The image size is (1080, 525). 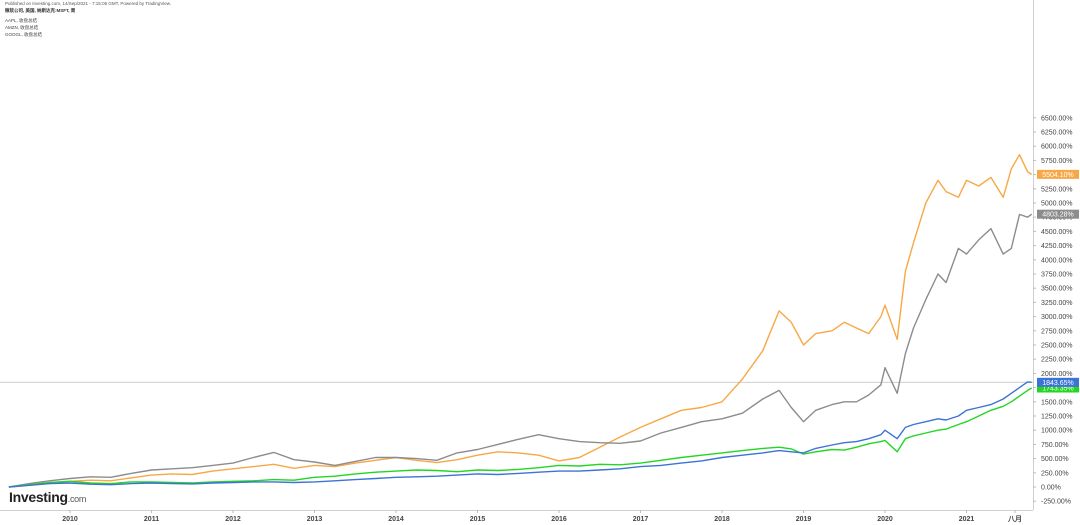 I want to click on y-tick-label: 750.00%, so click(x=1055, y=445).